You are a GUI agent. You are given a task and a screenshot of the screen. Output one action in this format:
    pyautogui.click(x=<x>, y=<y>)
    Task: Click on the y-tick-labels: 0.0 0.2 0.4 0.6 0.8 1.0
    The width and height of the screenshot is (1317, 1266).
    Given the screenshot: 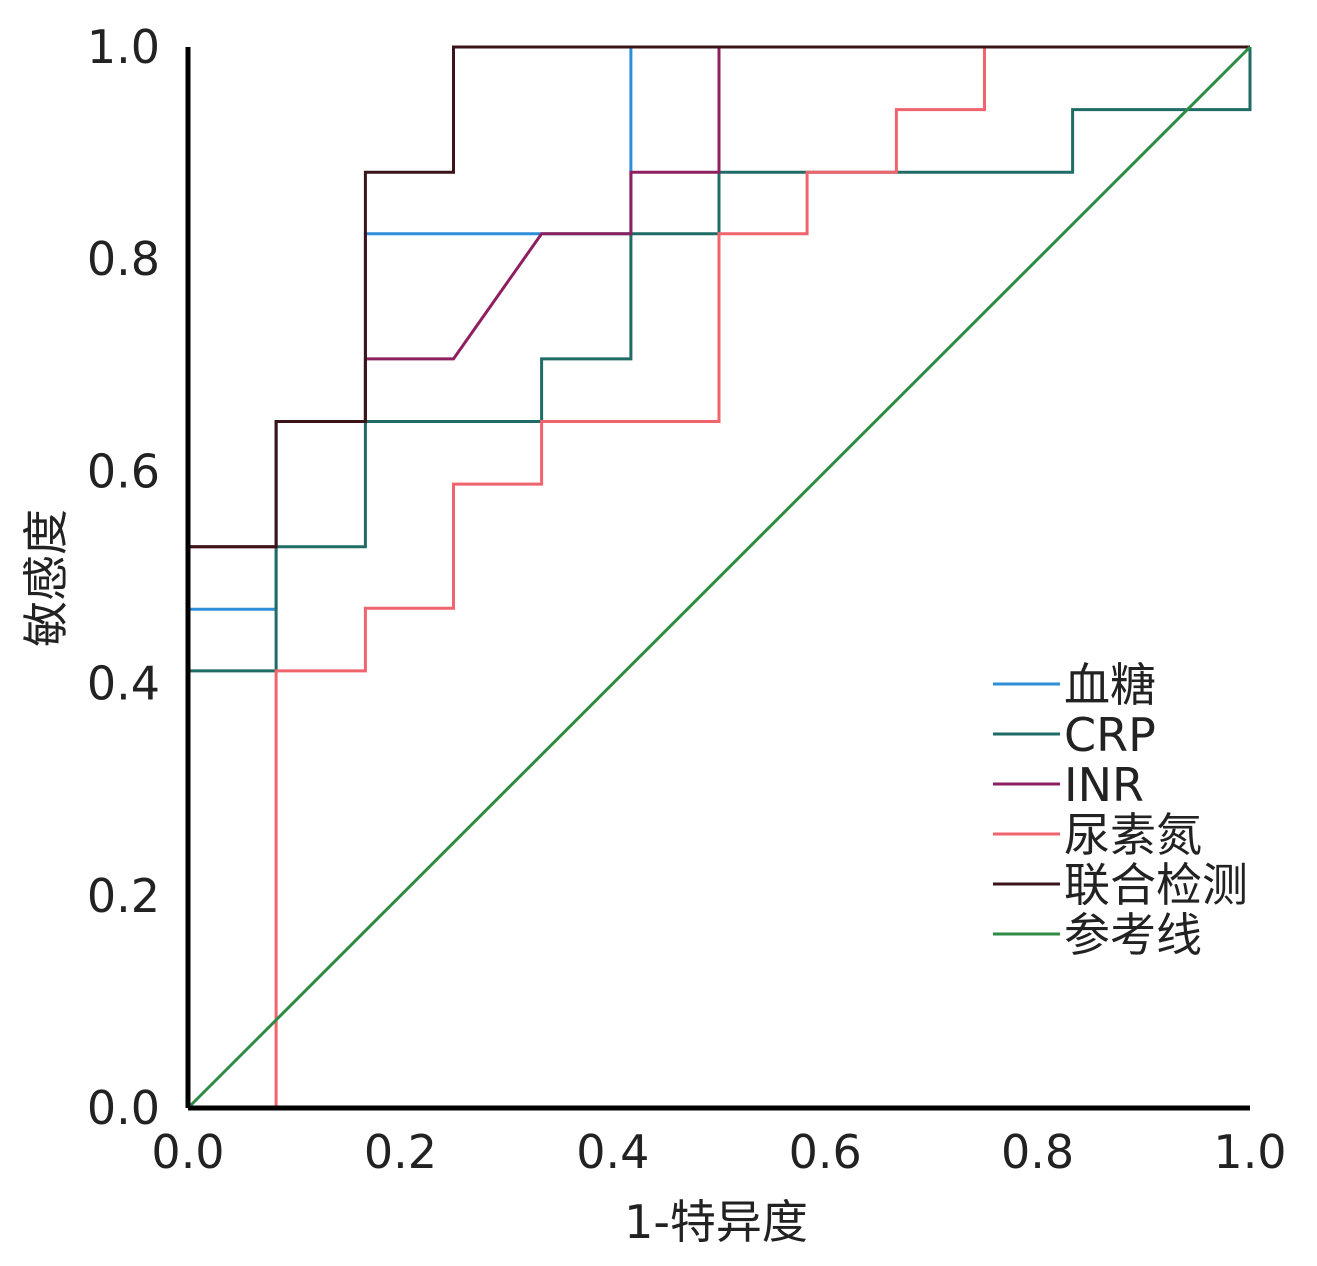 What is the action you would take?
    pyautogui.click(x=123, y=577)
    